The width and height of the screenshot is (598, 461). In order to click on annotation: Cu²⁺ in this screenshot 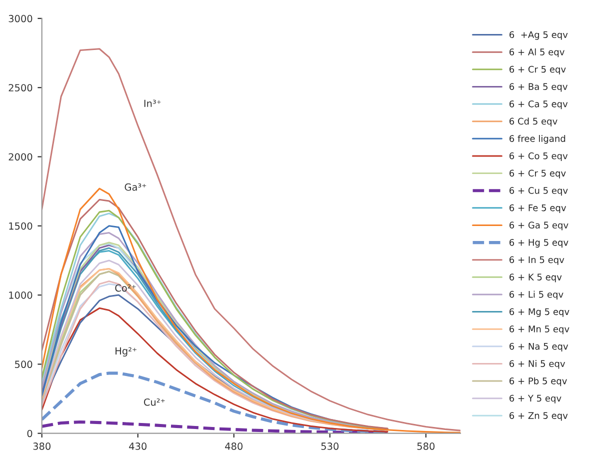, I will do `click(154, 402)`.